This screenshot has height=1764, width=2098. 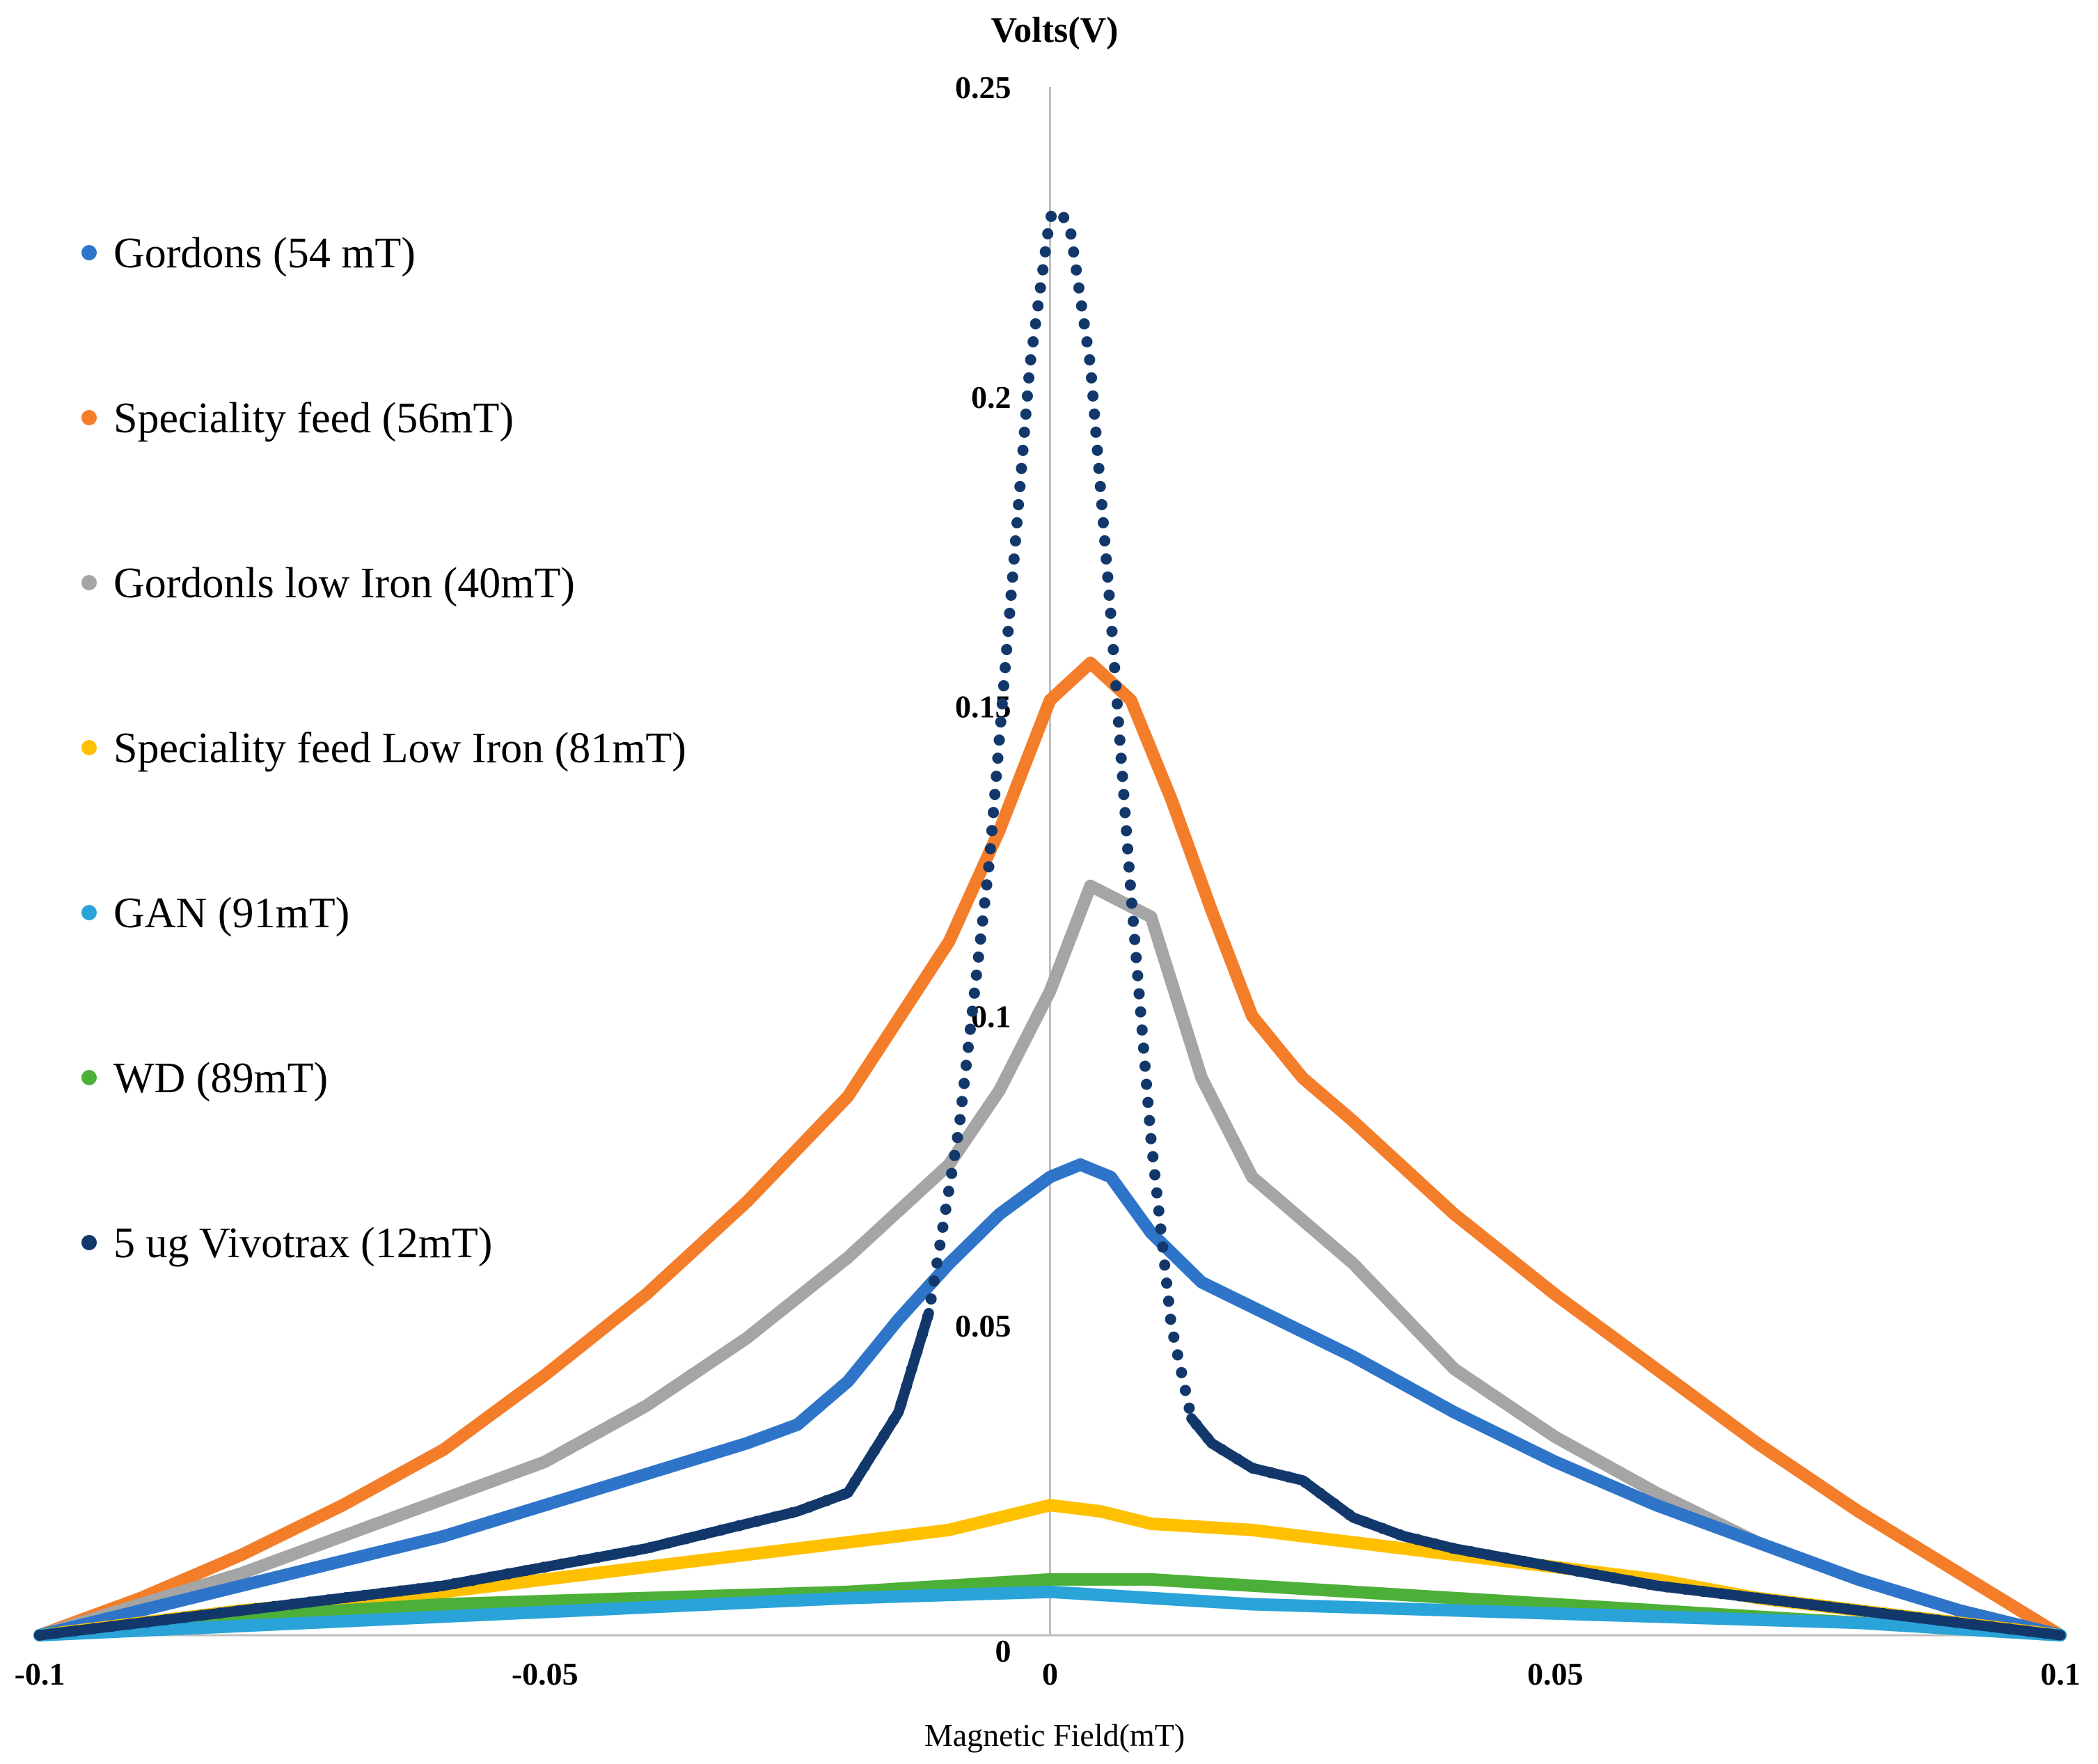 What do you see at coordinates (264, 254) in the screenshot?
I see `legend-label: Gordons (54 mT)` at bounding box center [264, 254].